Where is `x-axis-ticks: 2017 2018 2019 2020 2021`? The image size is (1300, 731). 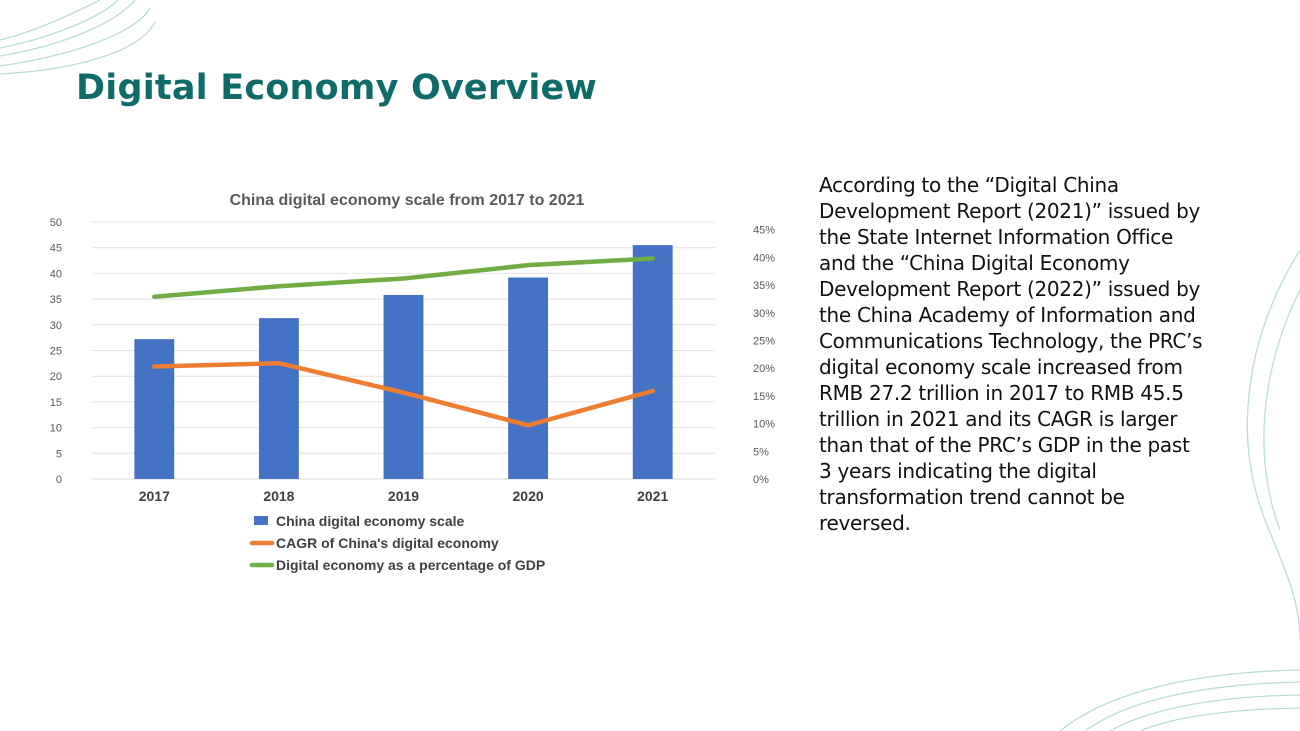
x-axis-ticks: 2017 2018 2019 2020 2021 is located at coordinates (404, 496).